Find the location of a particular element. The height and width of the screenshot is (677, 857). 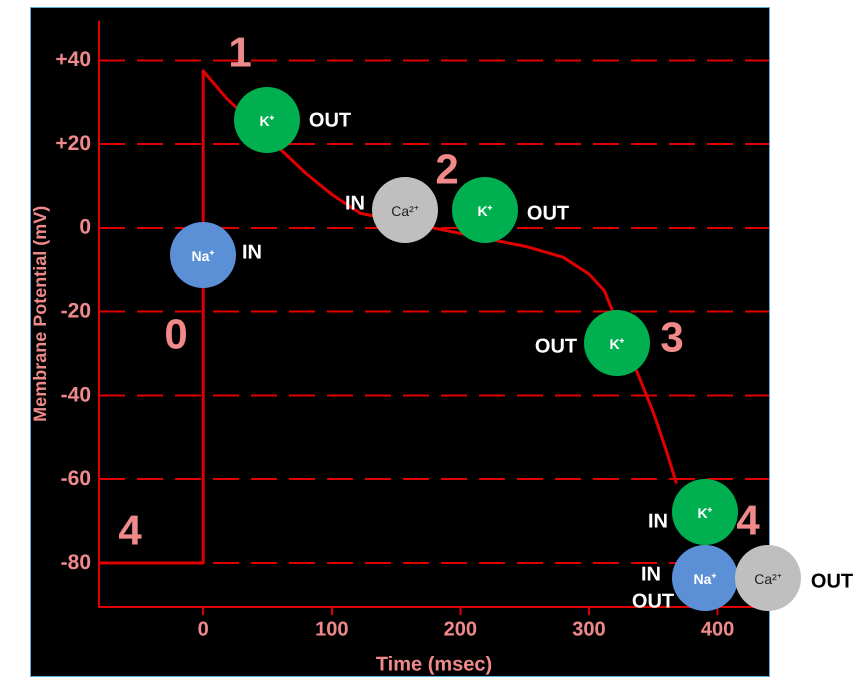

x-axis-title: Time (msec) is located at coordinates (434, 665).